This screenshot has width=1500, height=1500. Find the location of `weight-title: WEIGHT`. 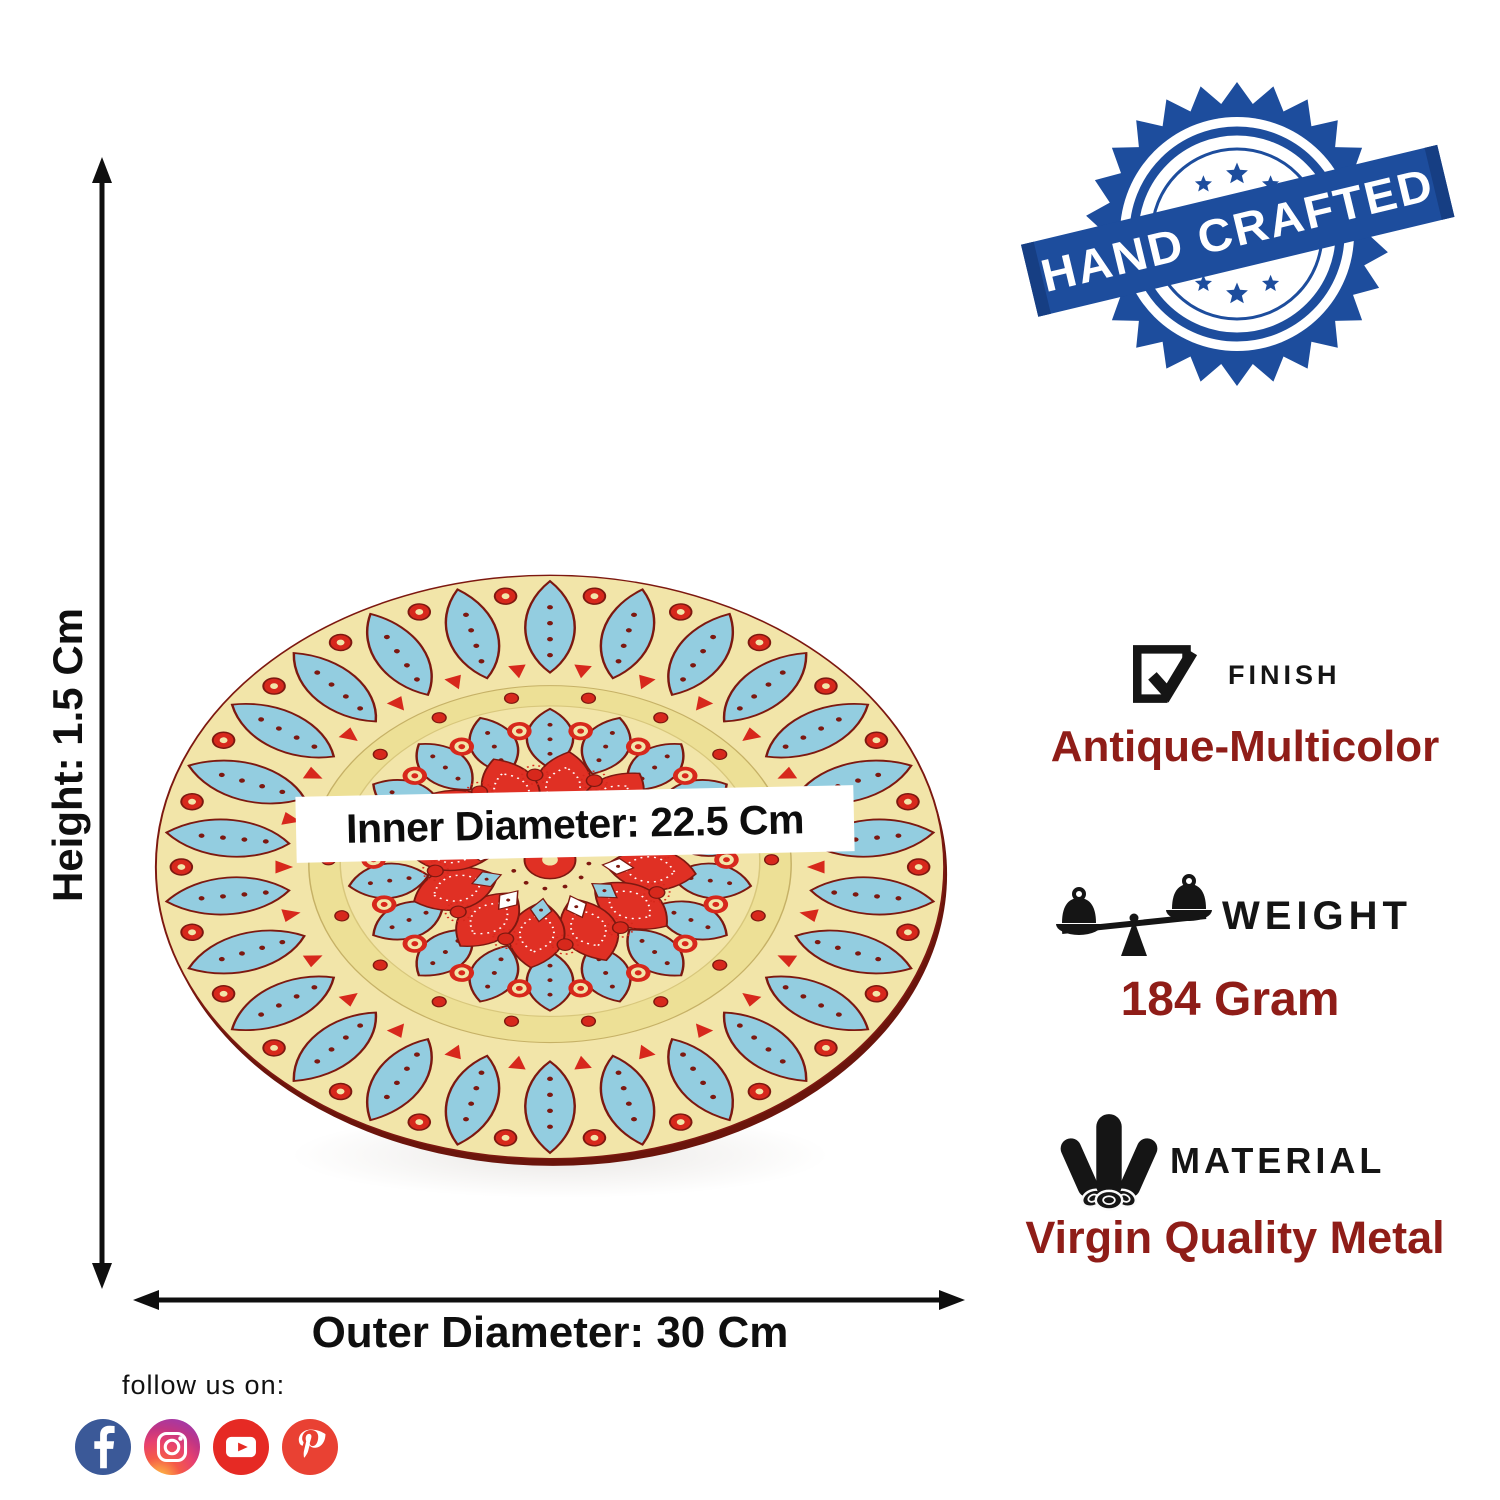

weight-title: WEIGHT is located at coordinates (1317, 916).